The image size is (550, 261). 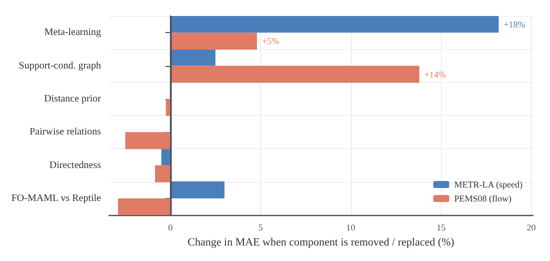 What do you see at coordinates (515, 24) in the screenshot?
I see `data-label: +18%` at bounding box center [515, 24].